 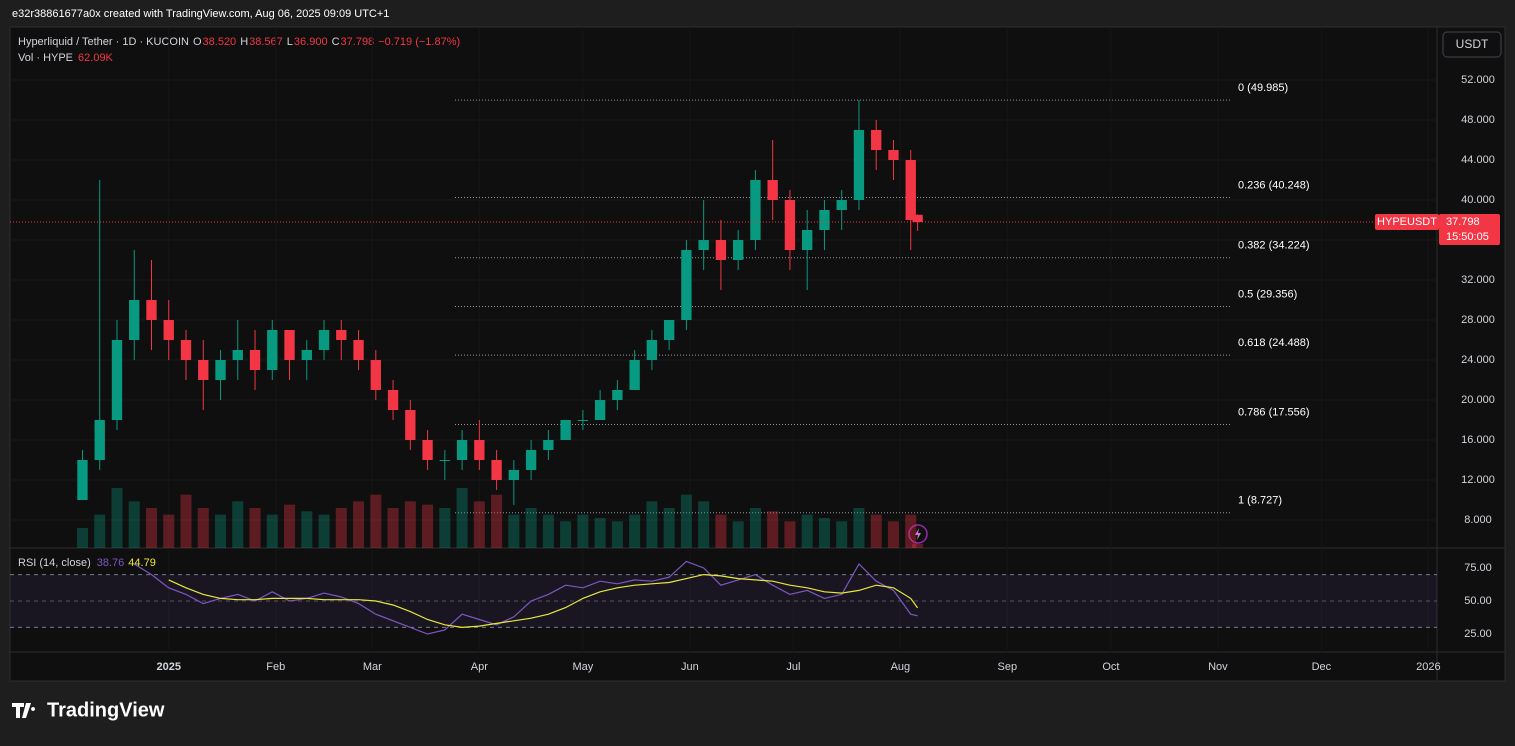 What do you see at coordinates (525, 597) in the screenshot?
I see `rsi-line` at bounding box center [525, 597].